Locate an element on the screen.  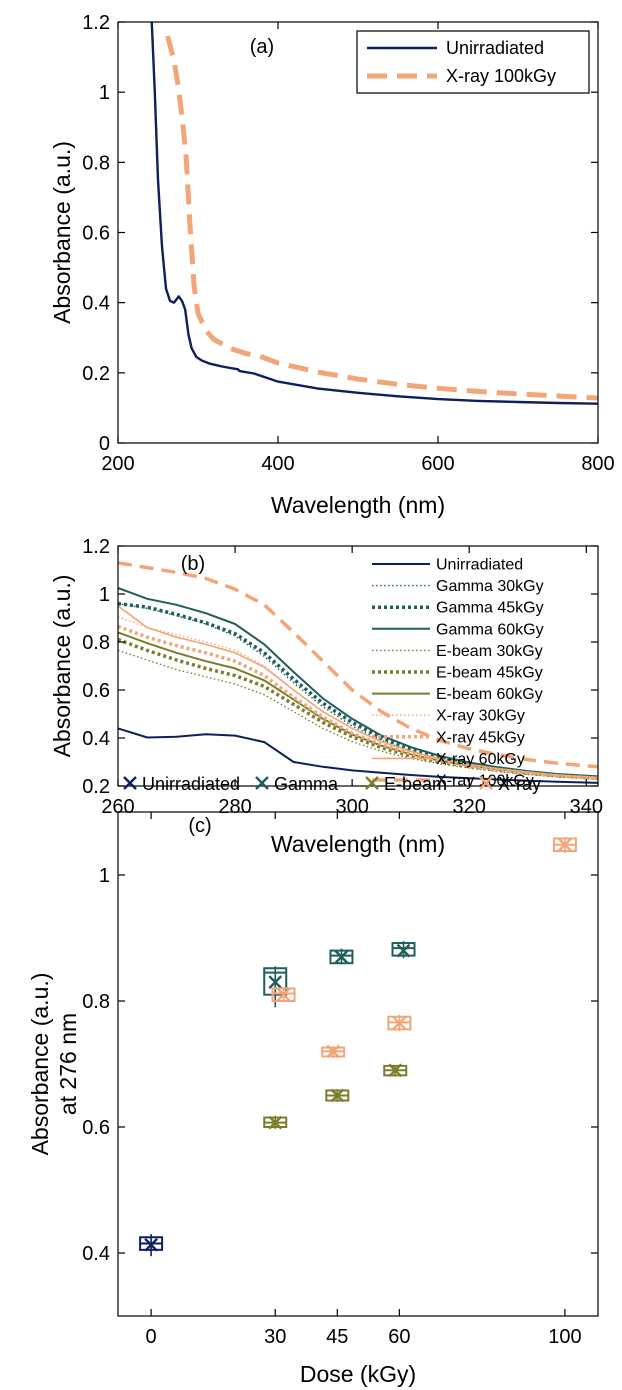
panel-c-xlabel: Dose (kGy) is located at coordinates (358, 1374).